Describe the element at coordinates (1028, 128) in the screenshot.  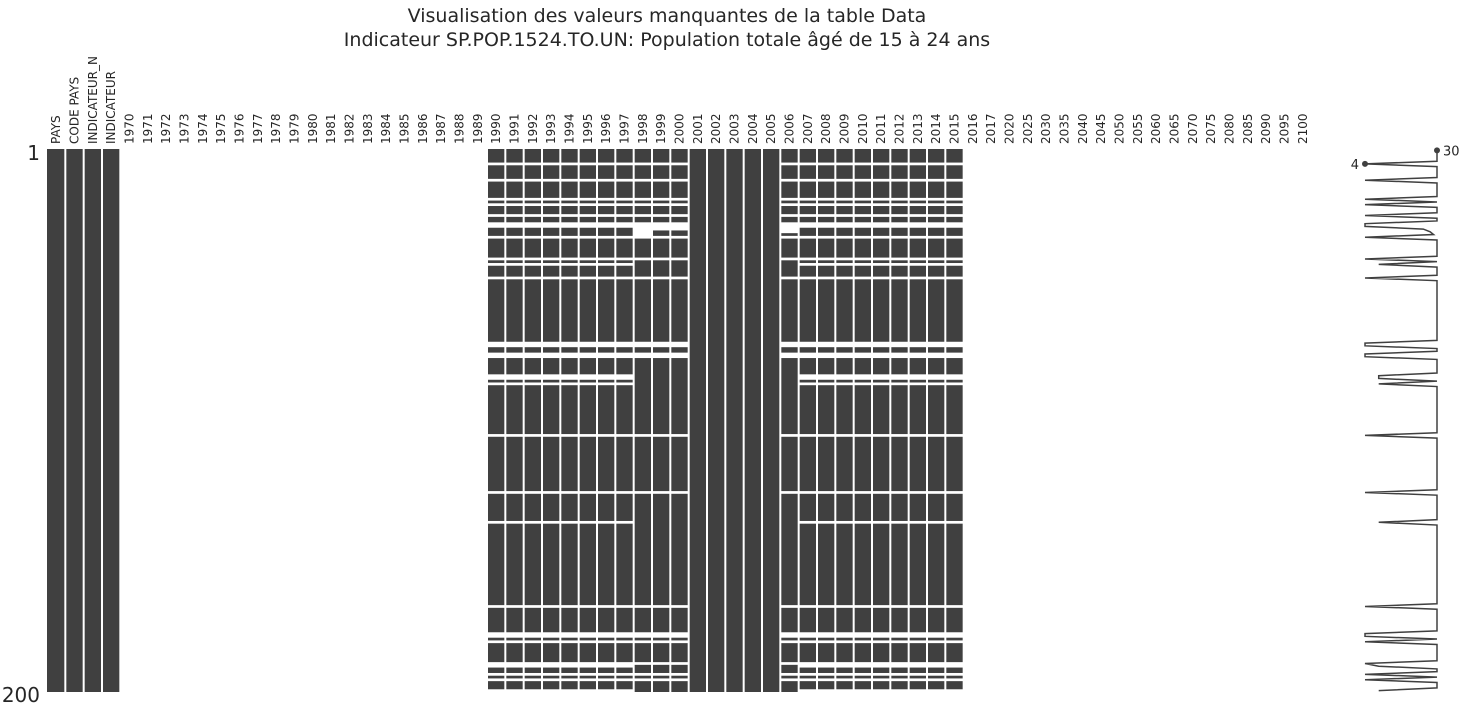
I see `column-label: 2025` at that location.